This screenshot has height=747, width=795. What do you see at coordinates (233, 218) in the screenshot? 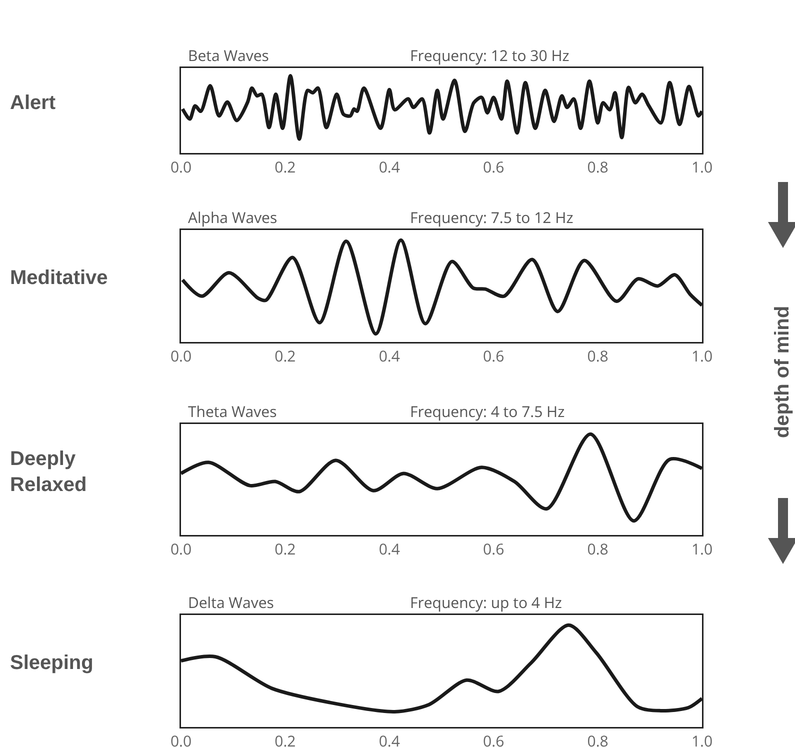
I see `chart-title: Alpha Waves` at bounding box center [233, 218].